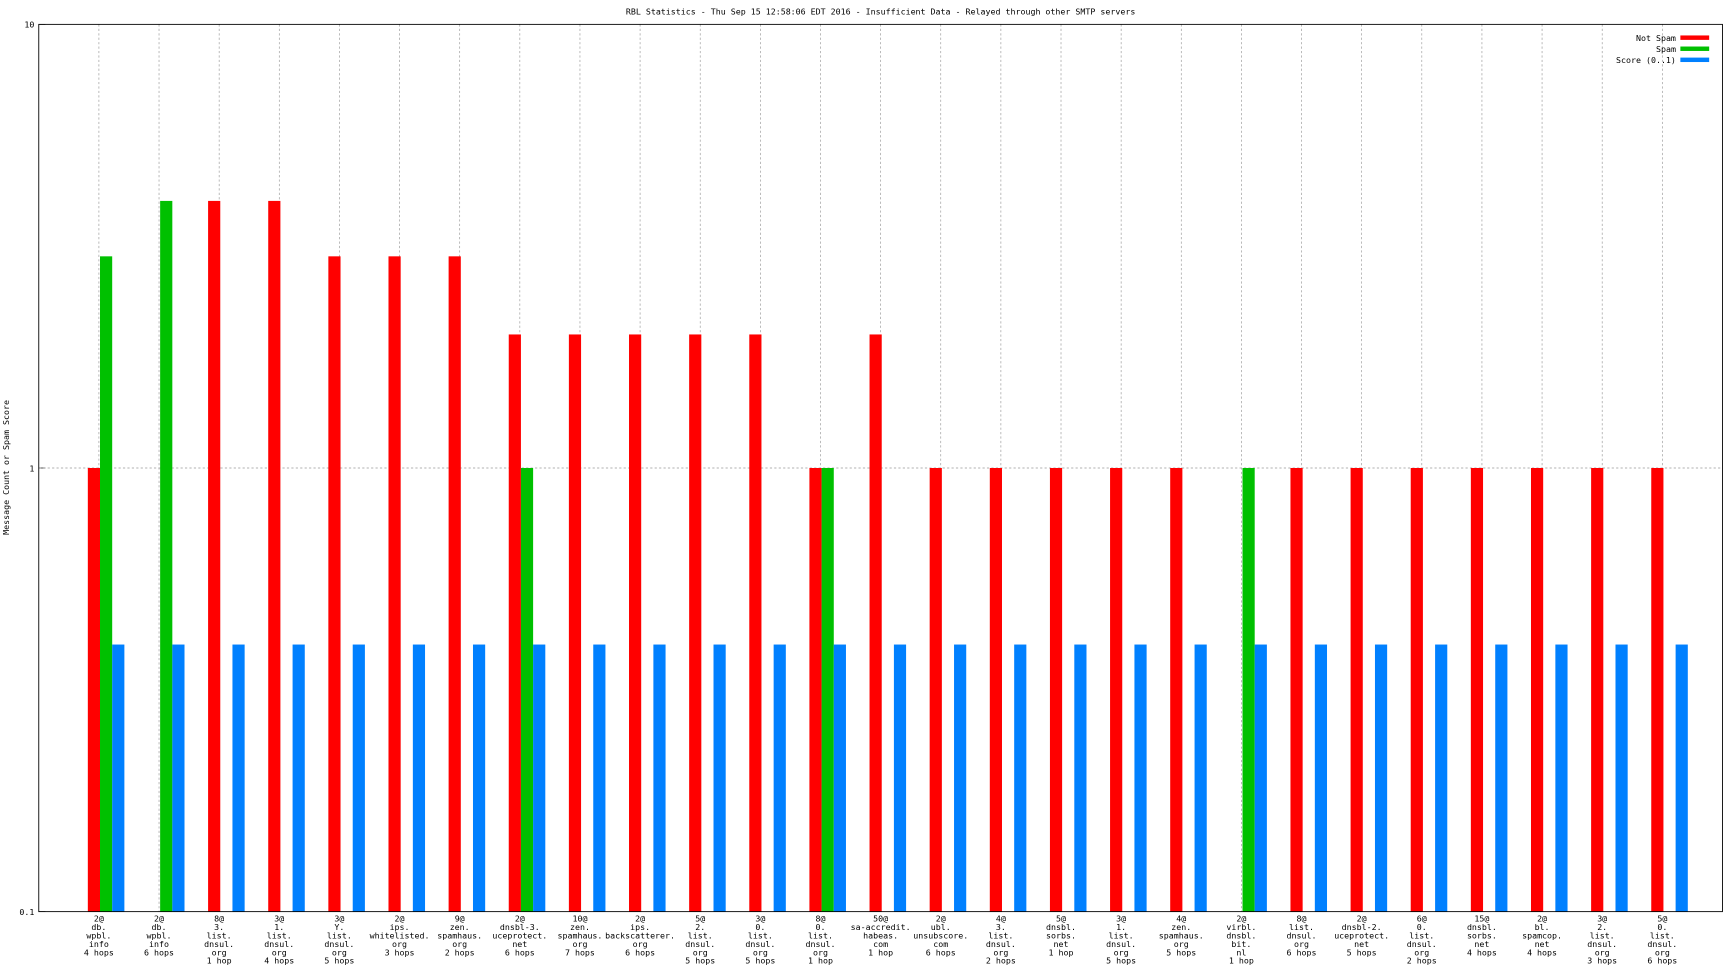 The width and height of the screenshot is (1728, 972). I want to click on x-tick-label: 8@, so click(219, 919).